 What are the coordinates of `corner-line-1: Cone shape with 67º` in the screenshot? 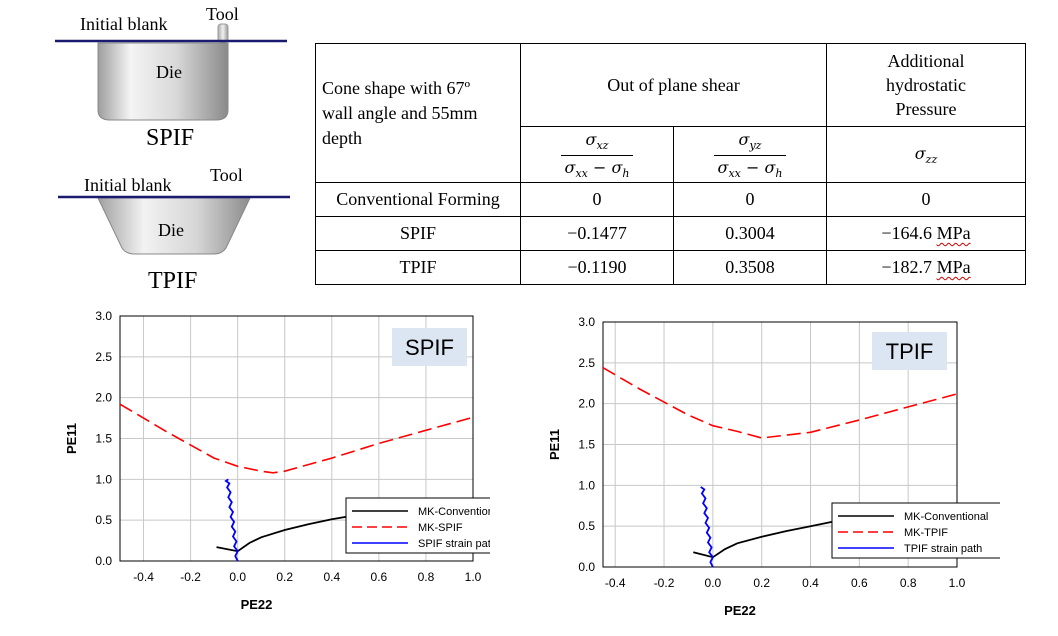 It's located at (396, 88).